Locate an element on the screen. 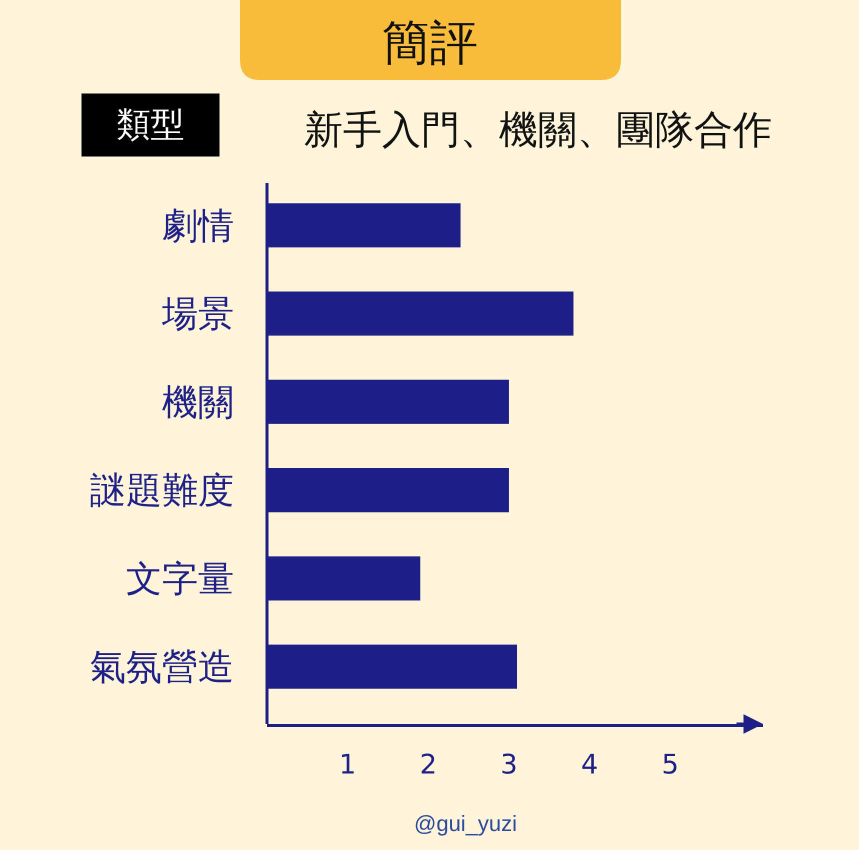  x-tick-label: 1 is located at coordinates (347, 764).